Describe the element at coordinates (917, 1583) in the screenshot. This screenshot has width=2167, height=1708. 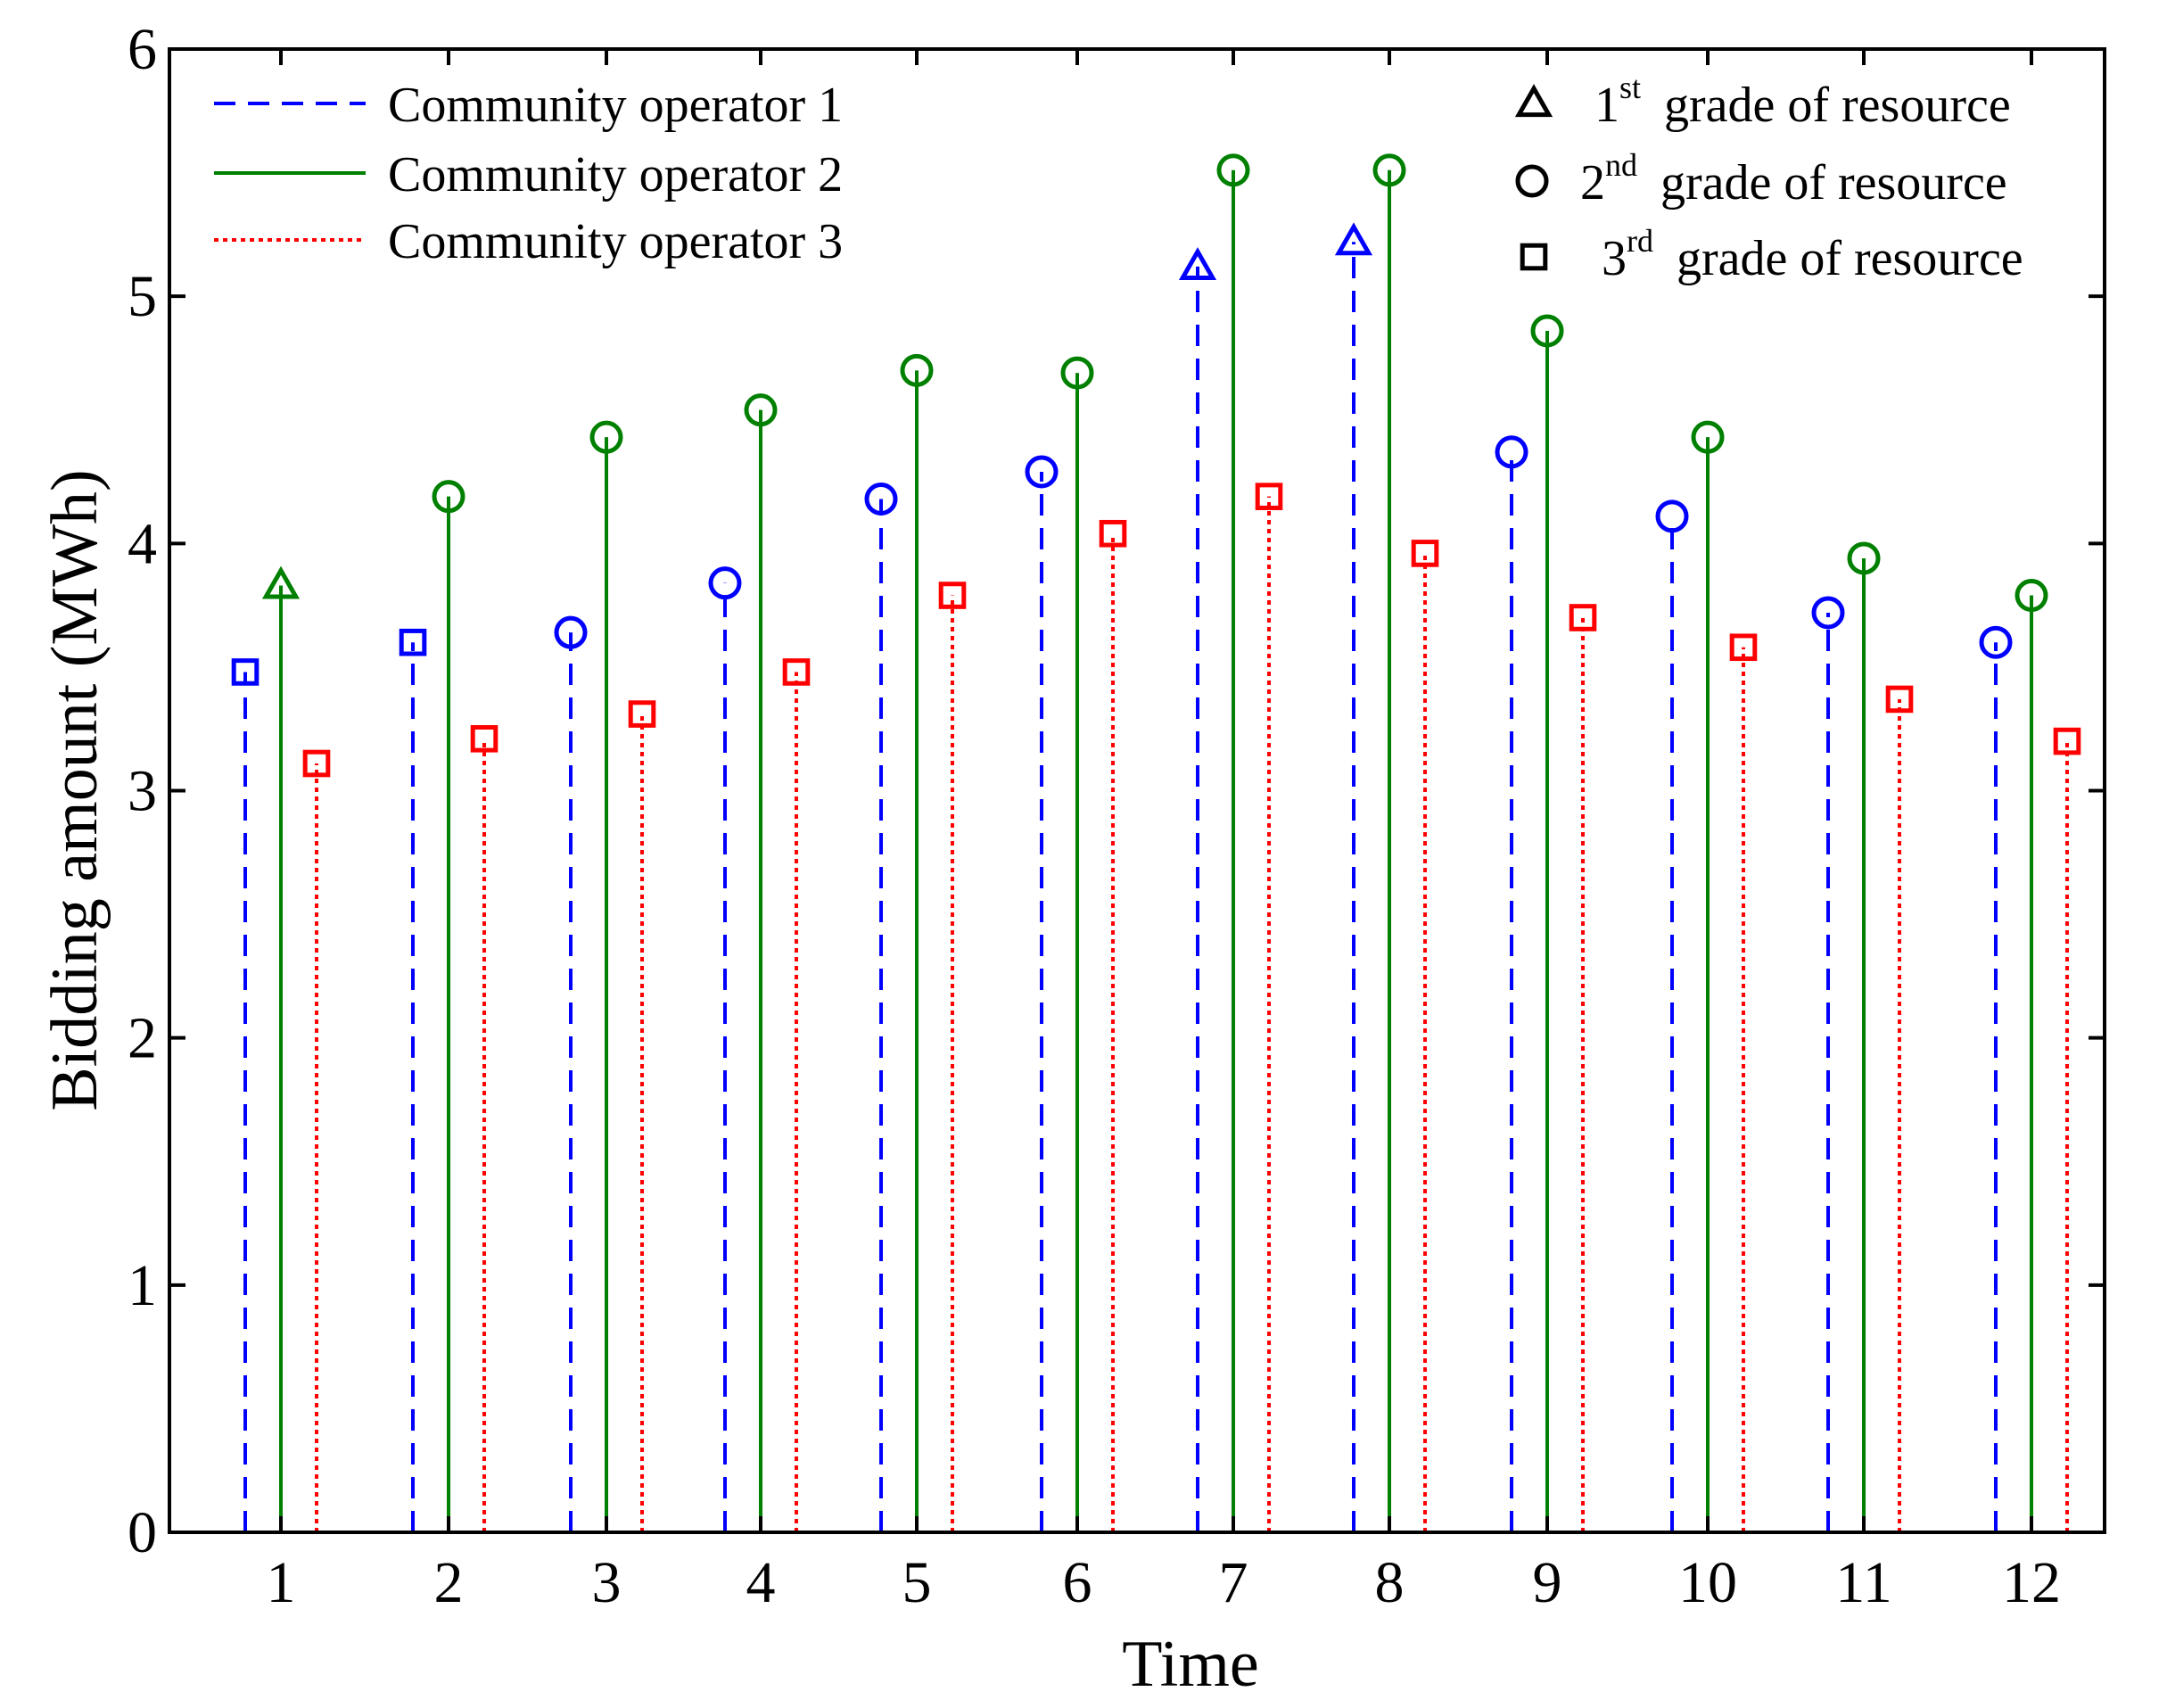
I see `x-tick-label: 5` at that location.